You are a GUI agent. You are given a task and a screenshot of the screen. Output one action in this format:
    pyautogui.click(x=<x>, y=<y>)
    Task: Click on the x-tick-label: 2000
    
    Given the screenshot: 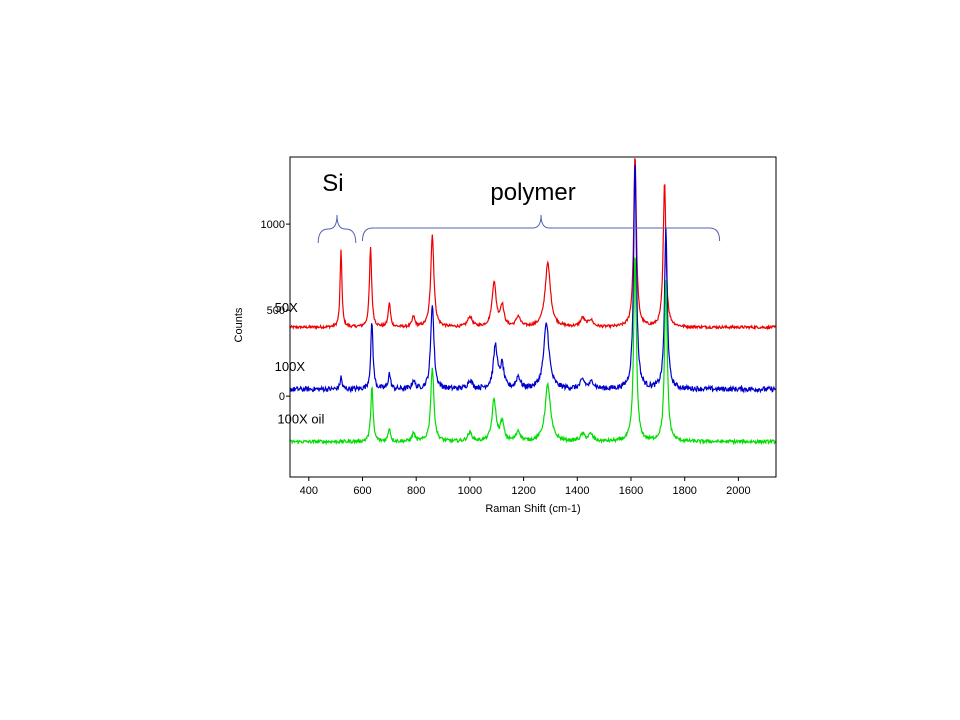 What is the action you would take?
    pyautogui.click(x=738, y=491)
    